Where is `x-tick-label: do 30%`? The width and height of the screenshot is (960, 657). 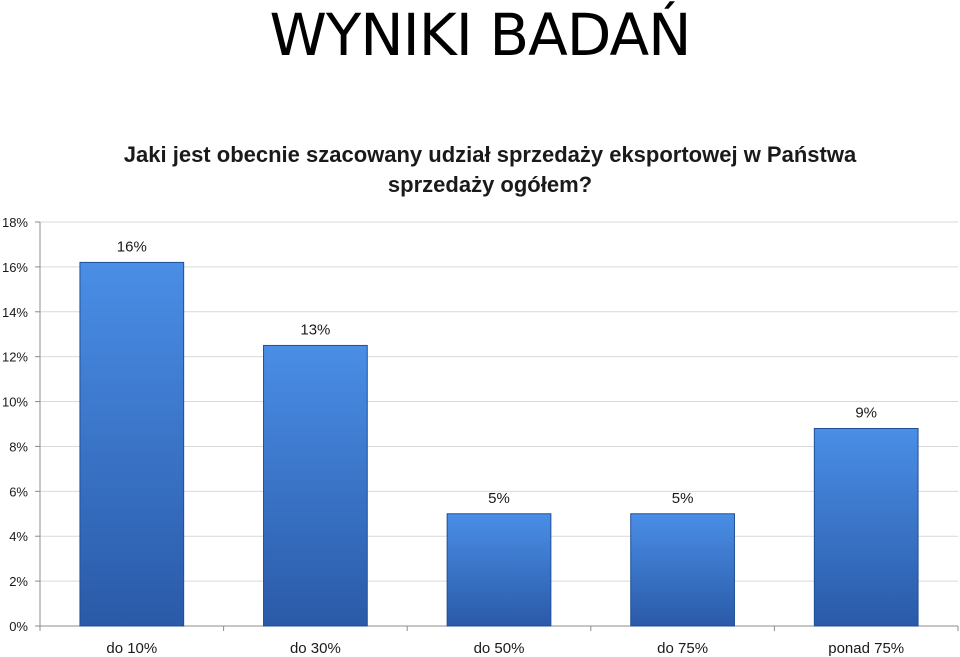 x-tick-label: do 30% is located at coordinates (315, 648).